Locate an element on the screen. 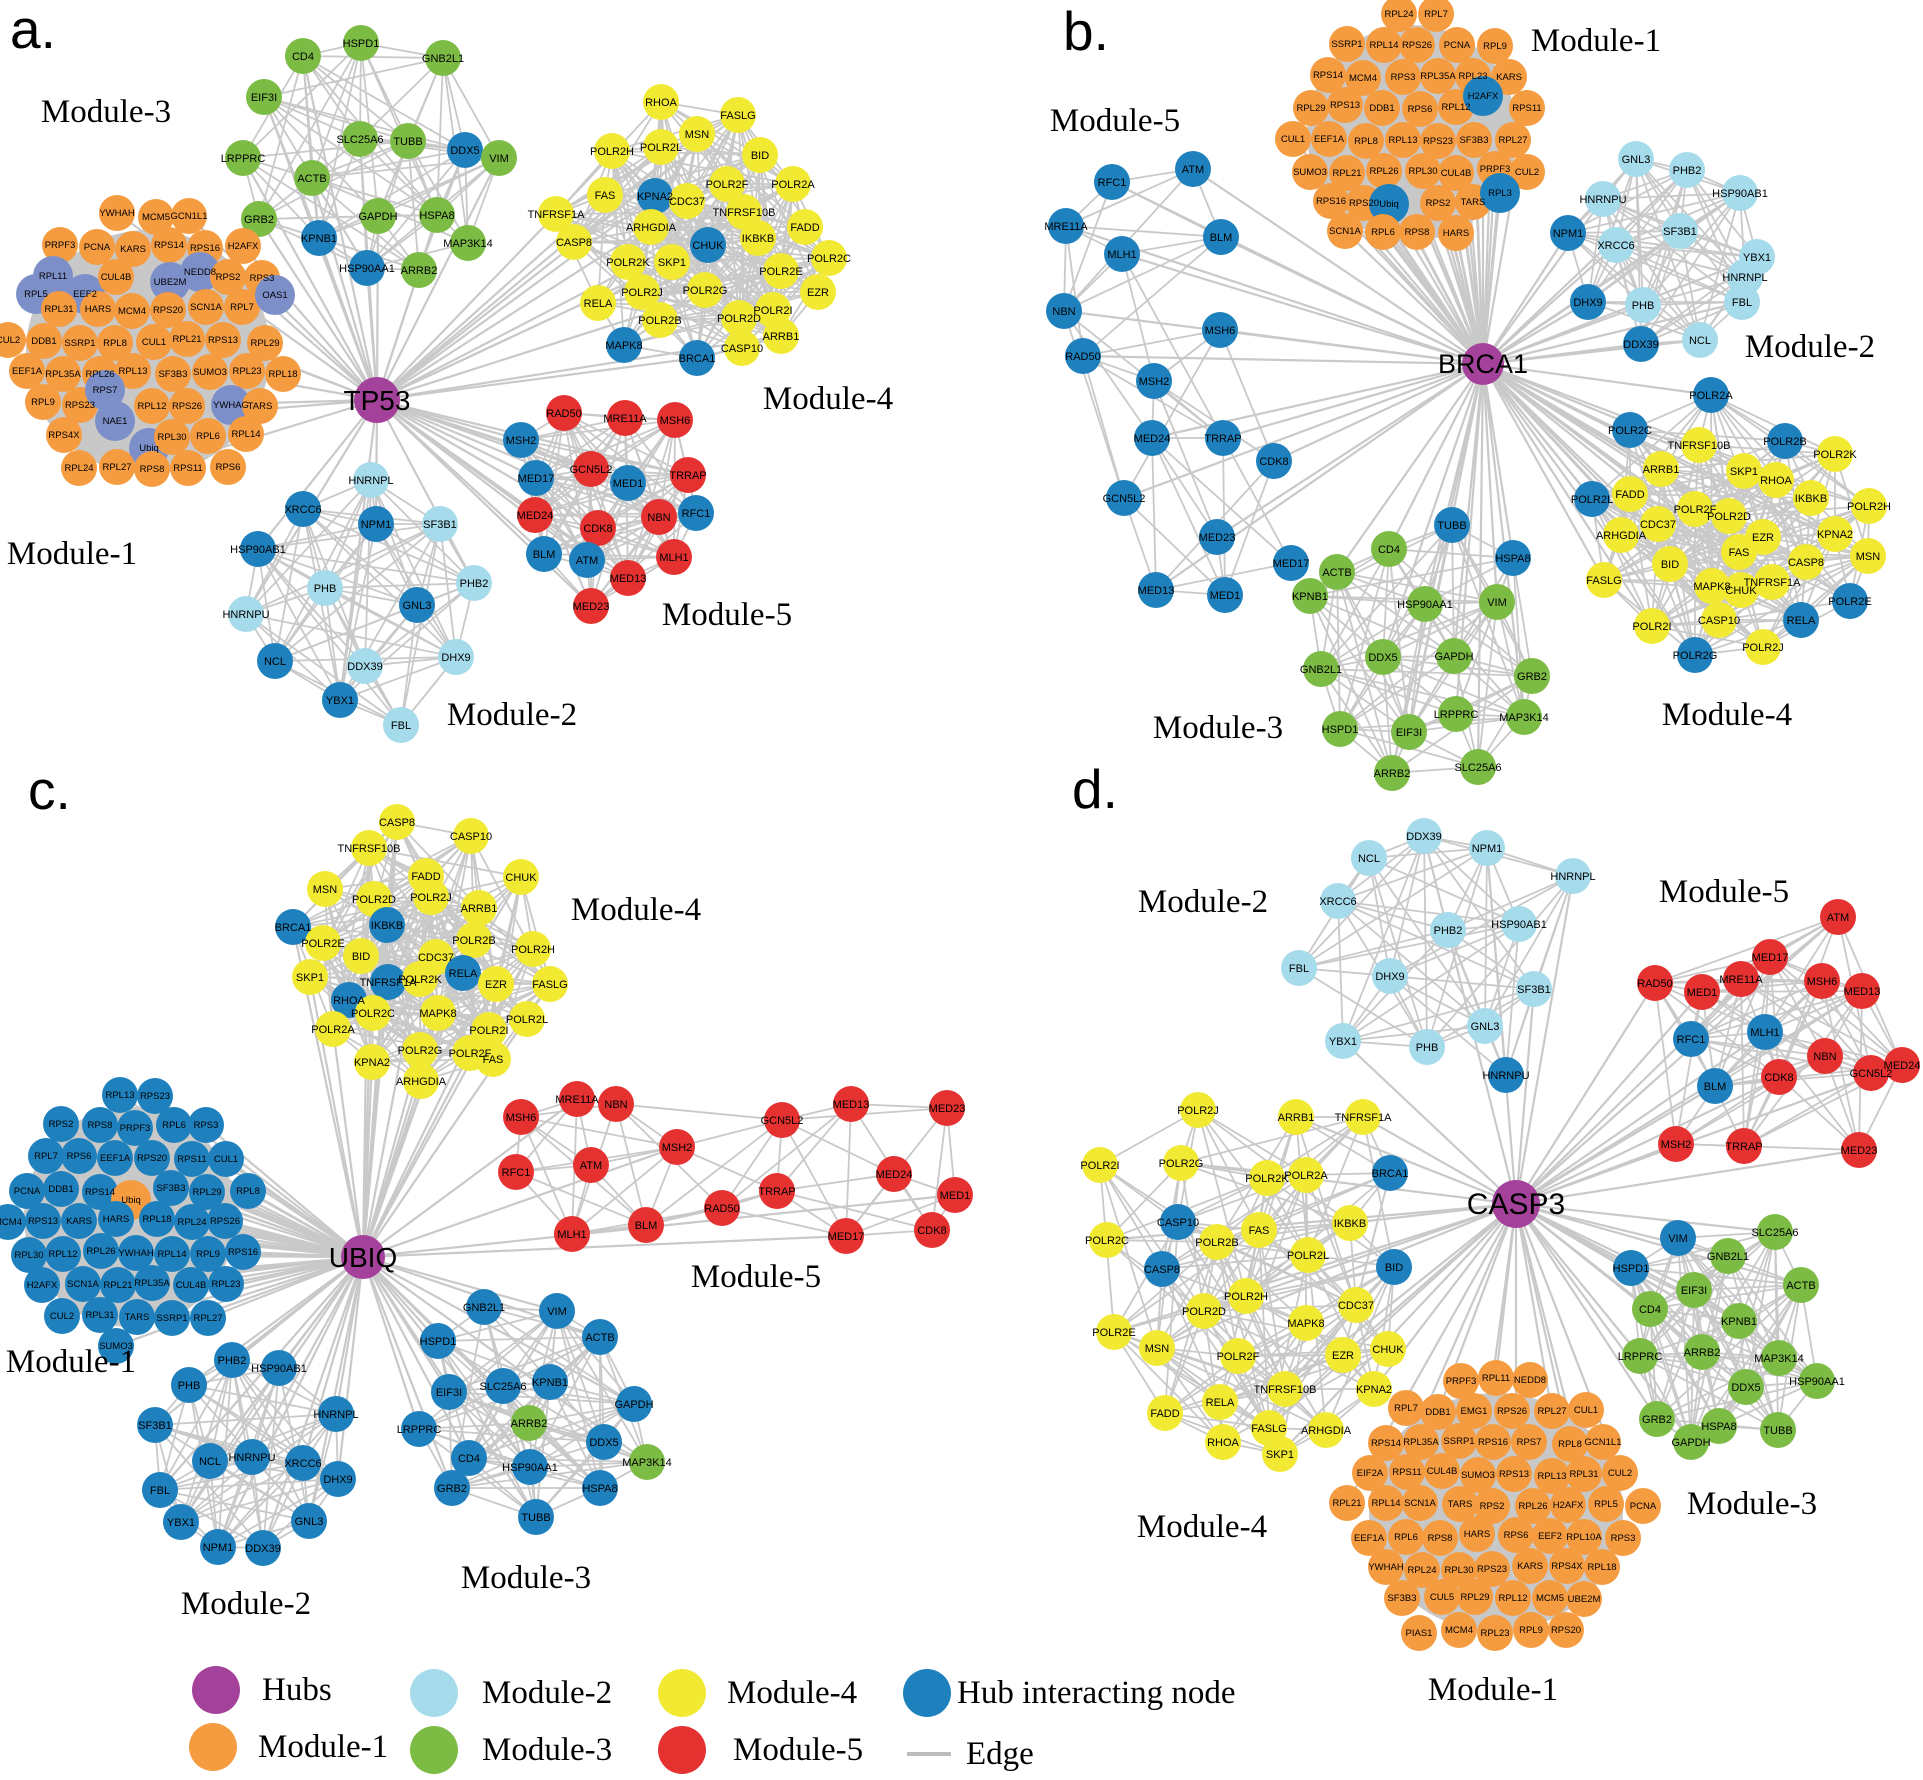 The height and width of the screenshot is (1780, 1923). svg-text: HSP90AA1 is located at coordinates (530, 1468).